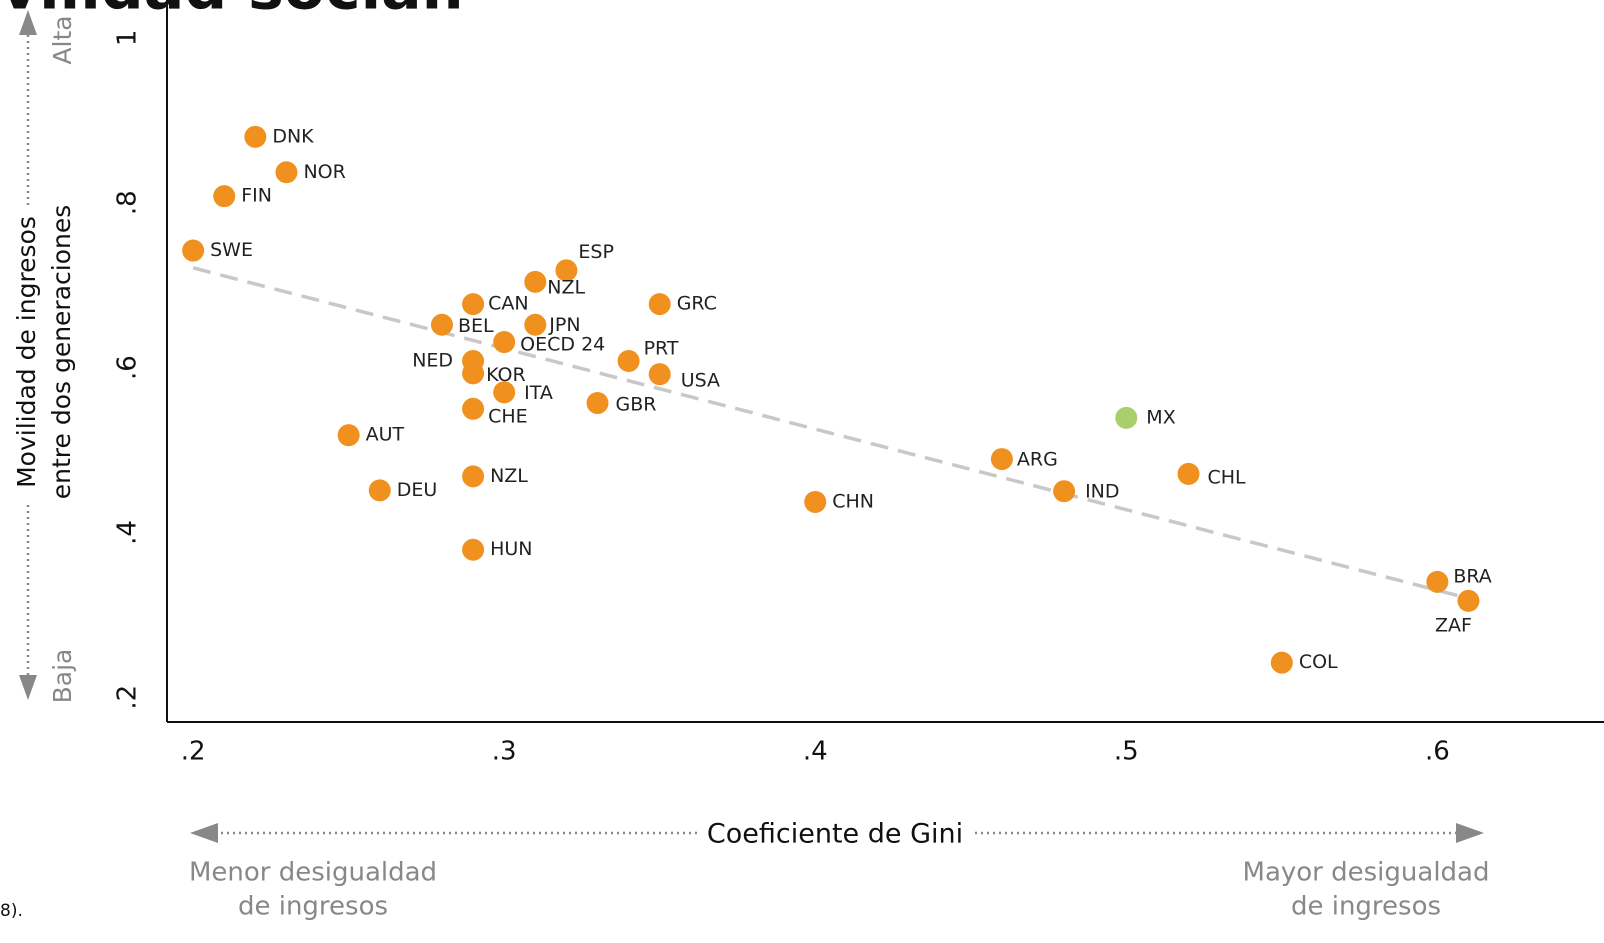  I want to click on point-label: AUT, so click(385, 435).